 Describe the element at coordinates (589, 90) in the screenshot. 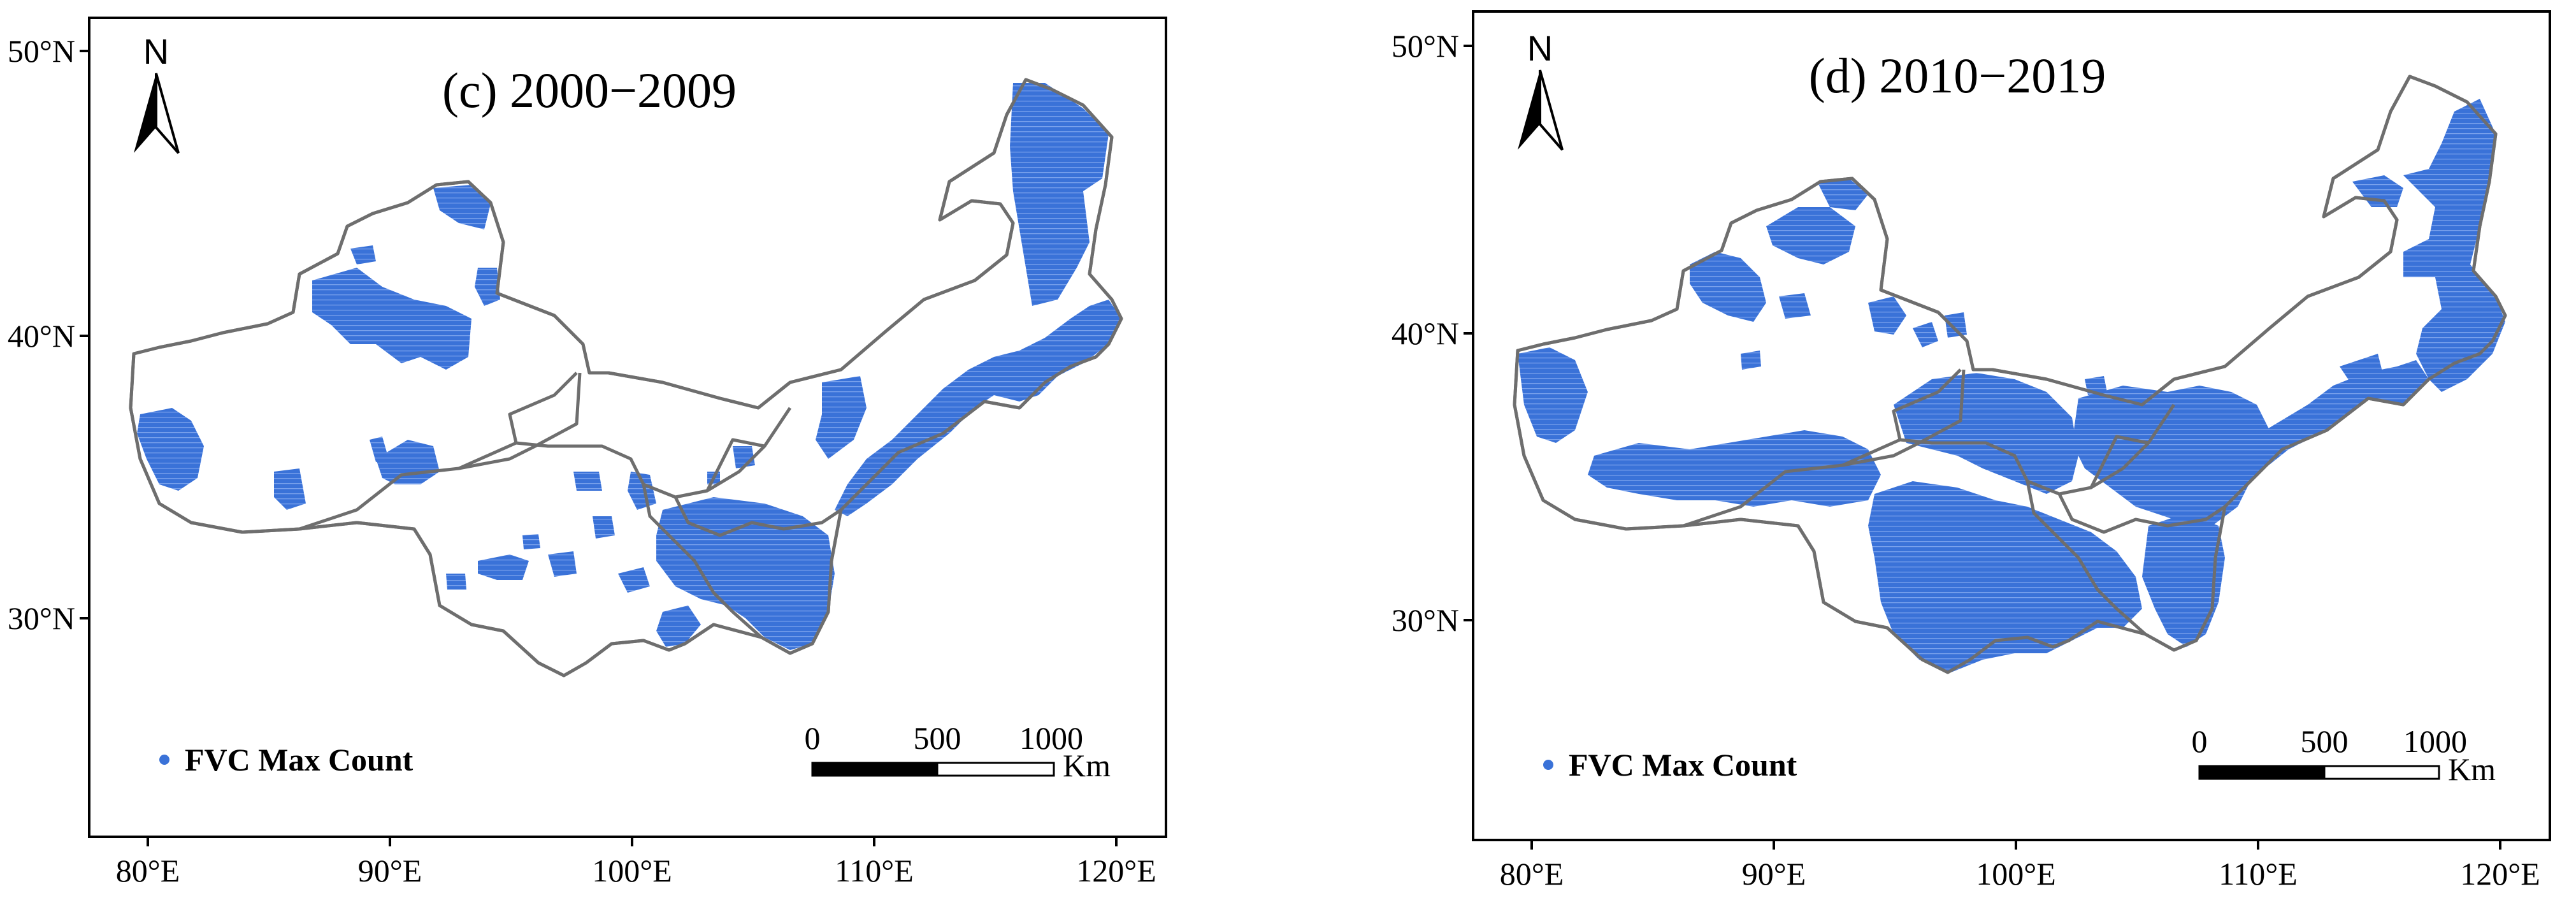

I see `map-title: (c) 2000−2009` at that location.